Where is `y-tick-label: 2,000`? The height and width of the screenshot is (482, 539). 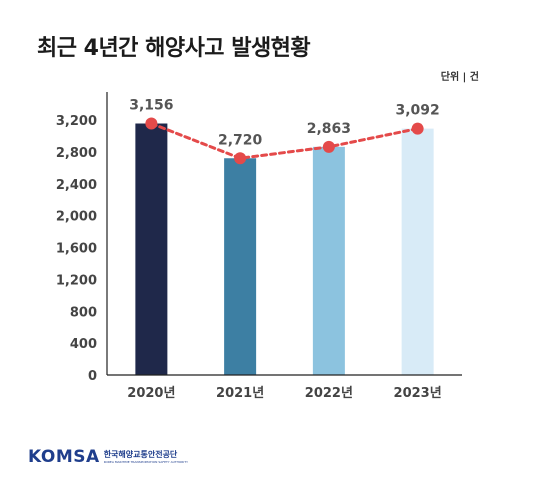
y-tick-label: 2,000 is located at coordinates (76, 217).